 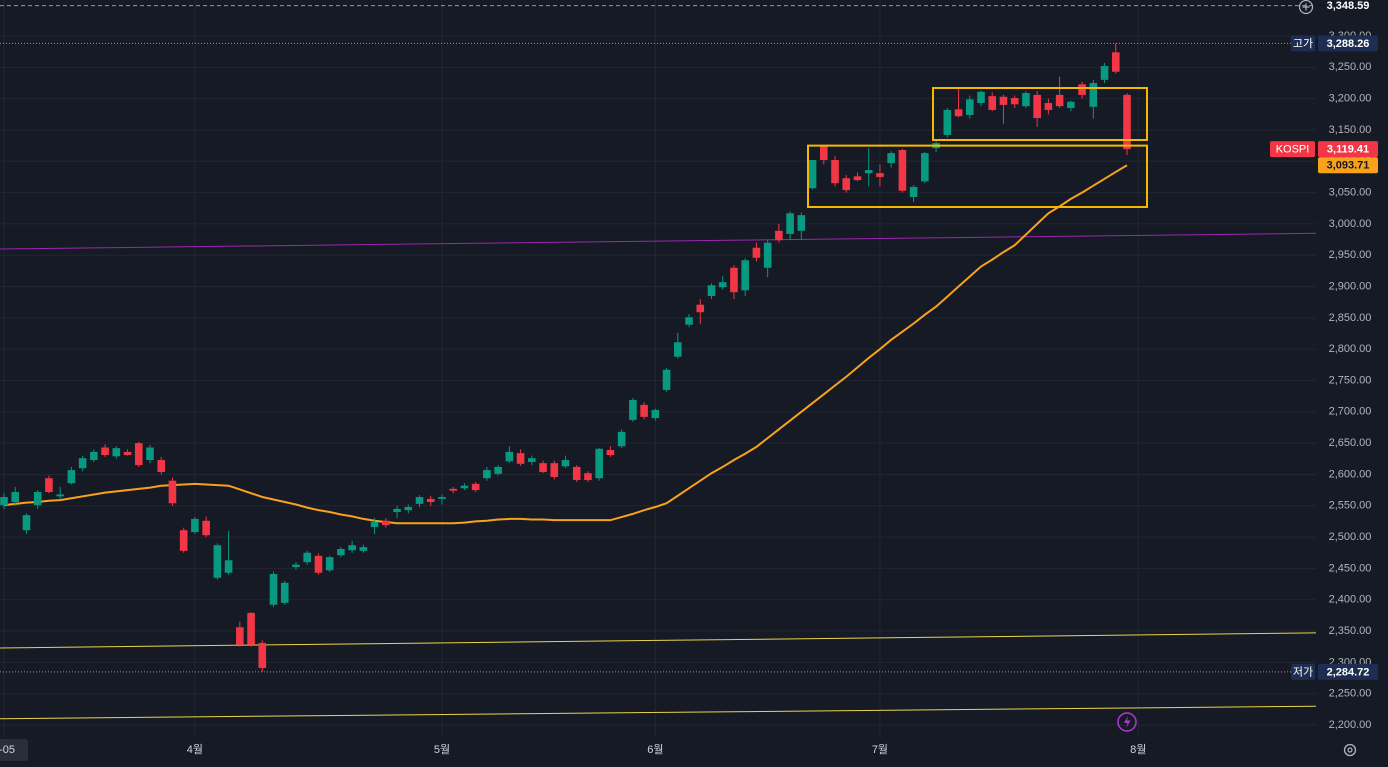 What do you see at coordinates (1350, 443) in the screenshot?
I see `y-tick-label: 2,650.00` at bounding box center [1350, 443].